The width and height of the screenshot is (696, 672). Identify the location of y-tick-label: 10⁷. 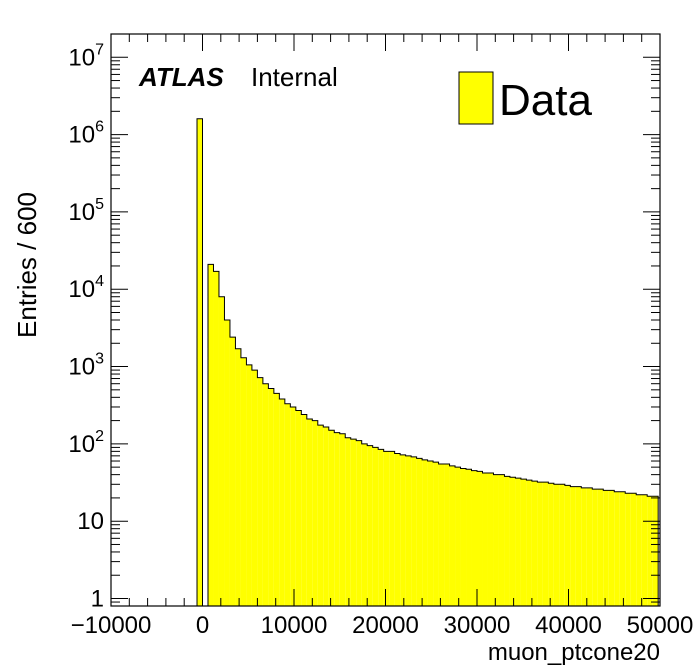
(86, 56).